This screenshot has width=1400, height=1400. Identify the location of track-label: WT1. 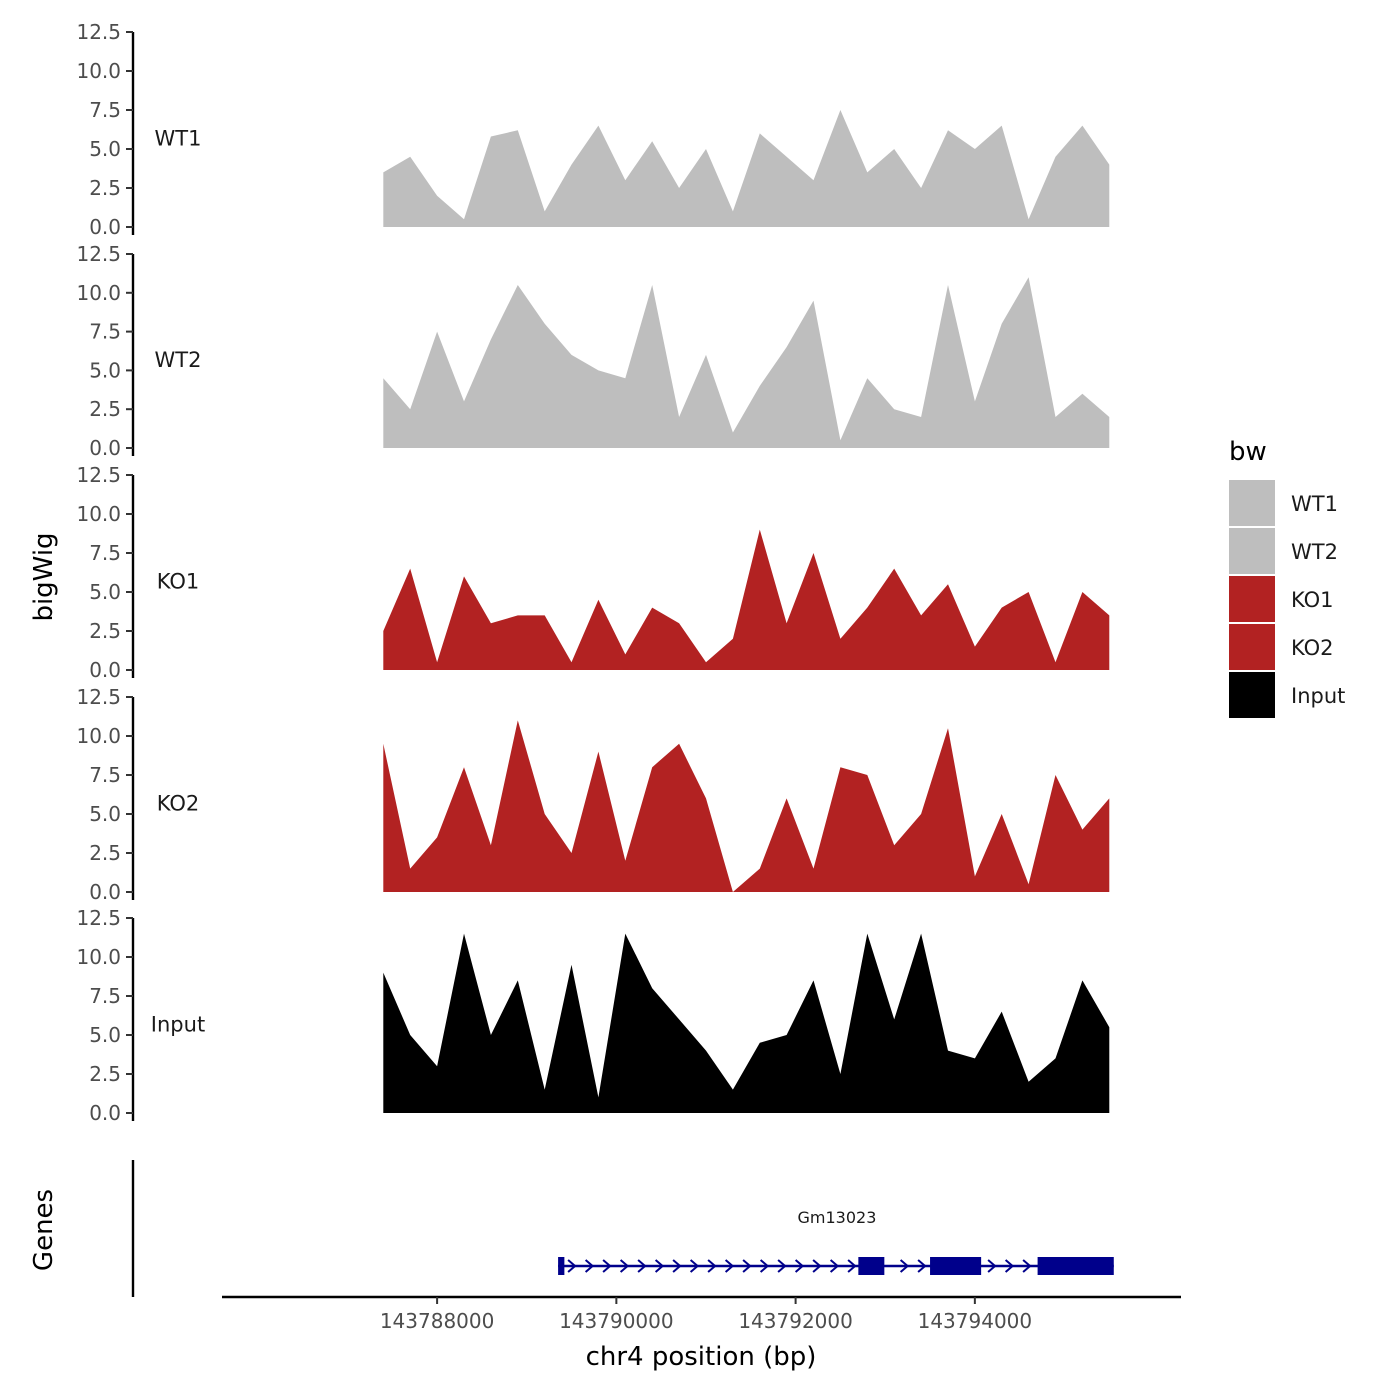
(178, 139).